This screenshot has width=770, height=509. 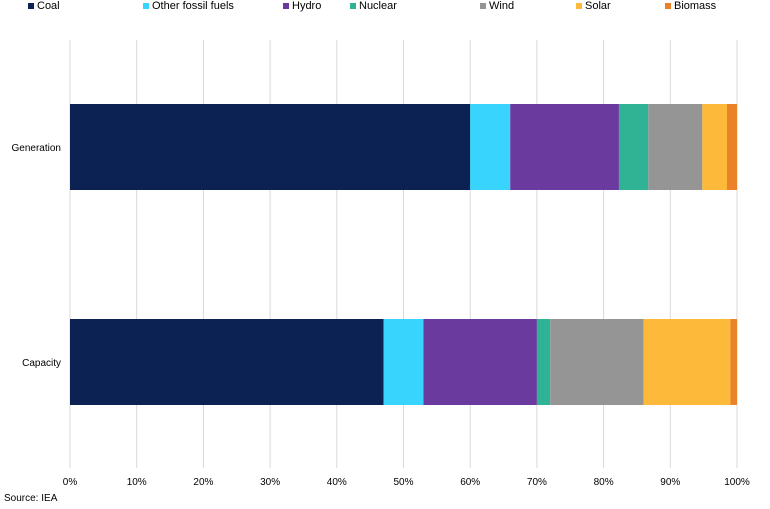 I want to click on legend-item: Wind, so click(x=497, y=6).